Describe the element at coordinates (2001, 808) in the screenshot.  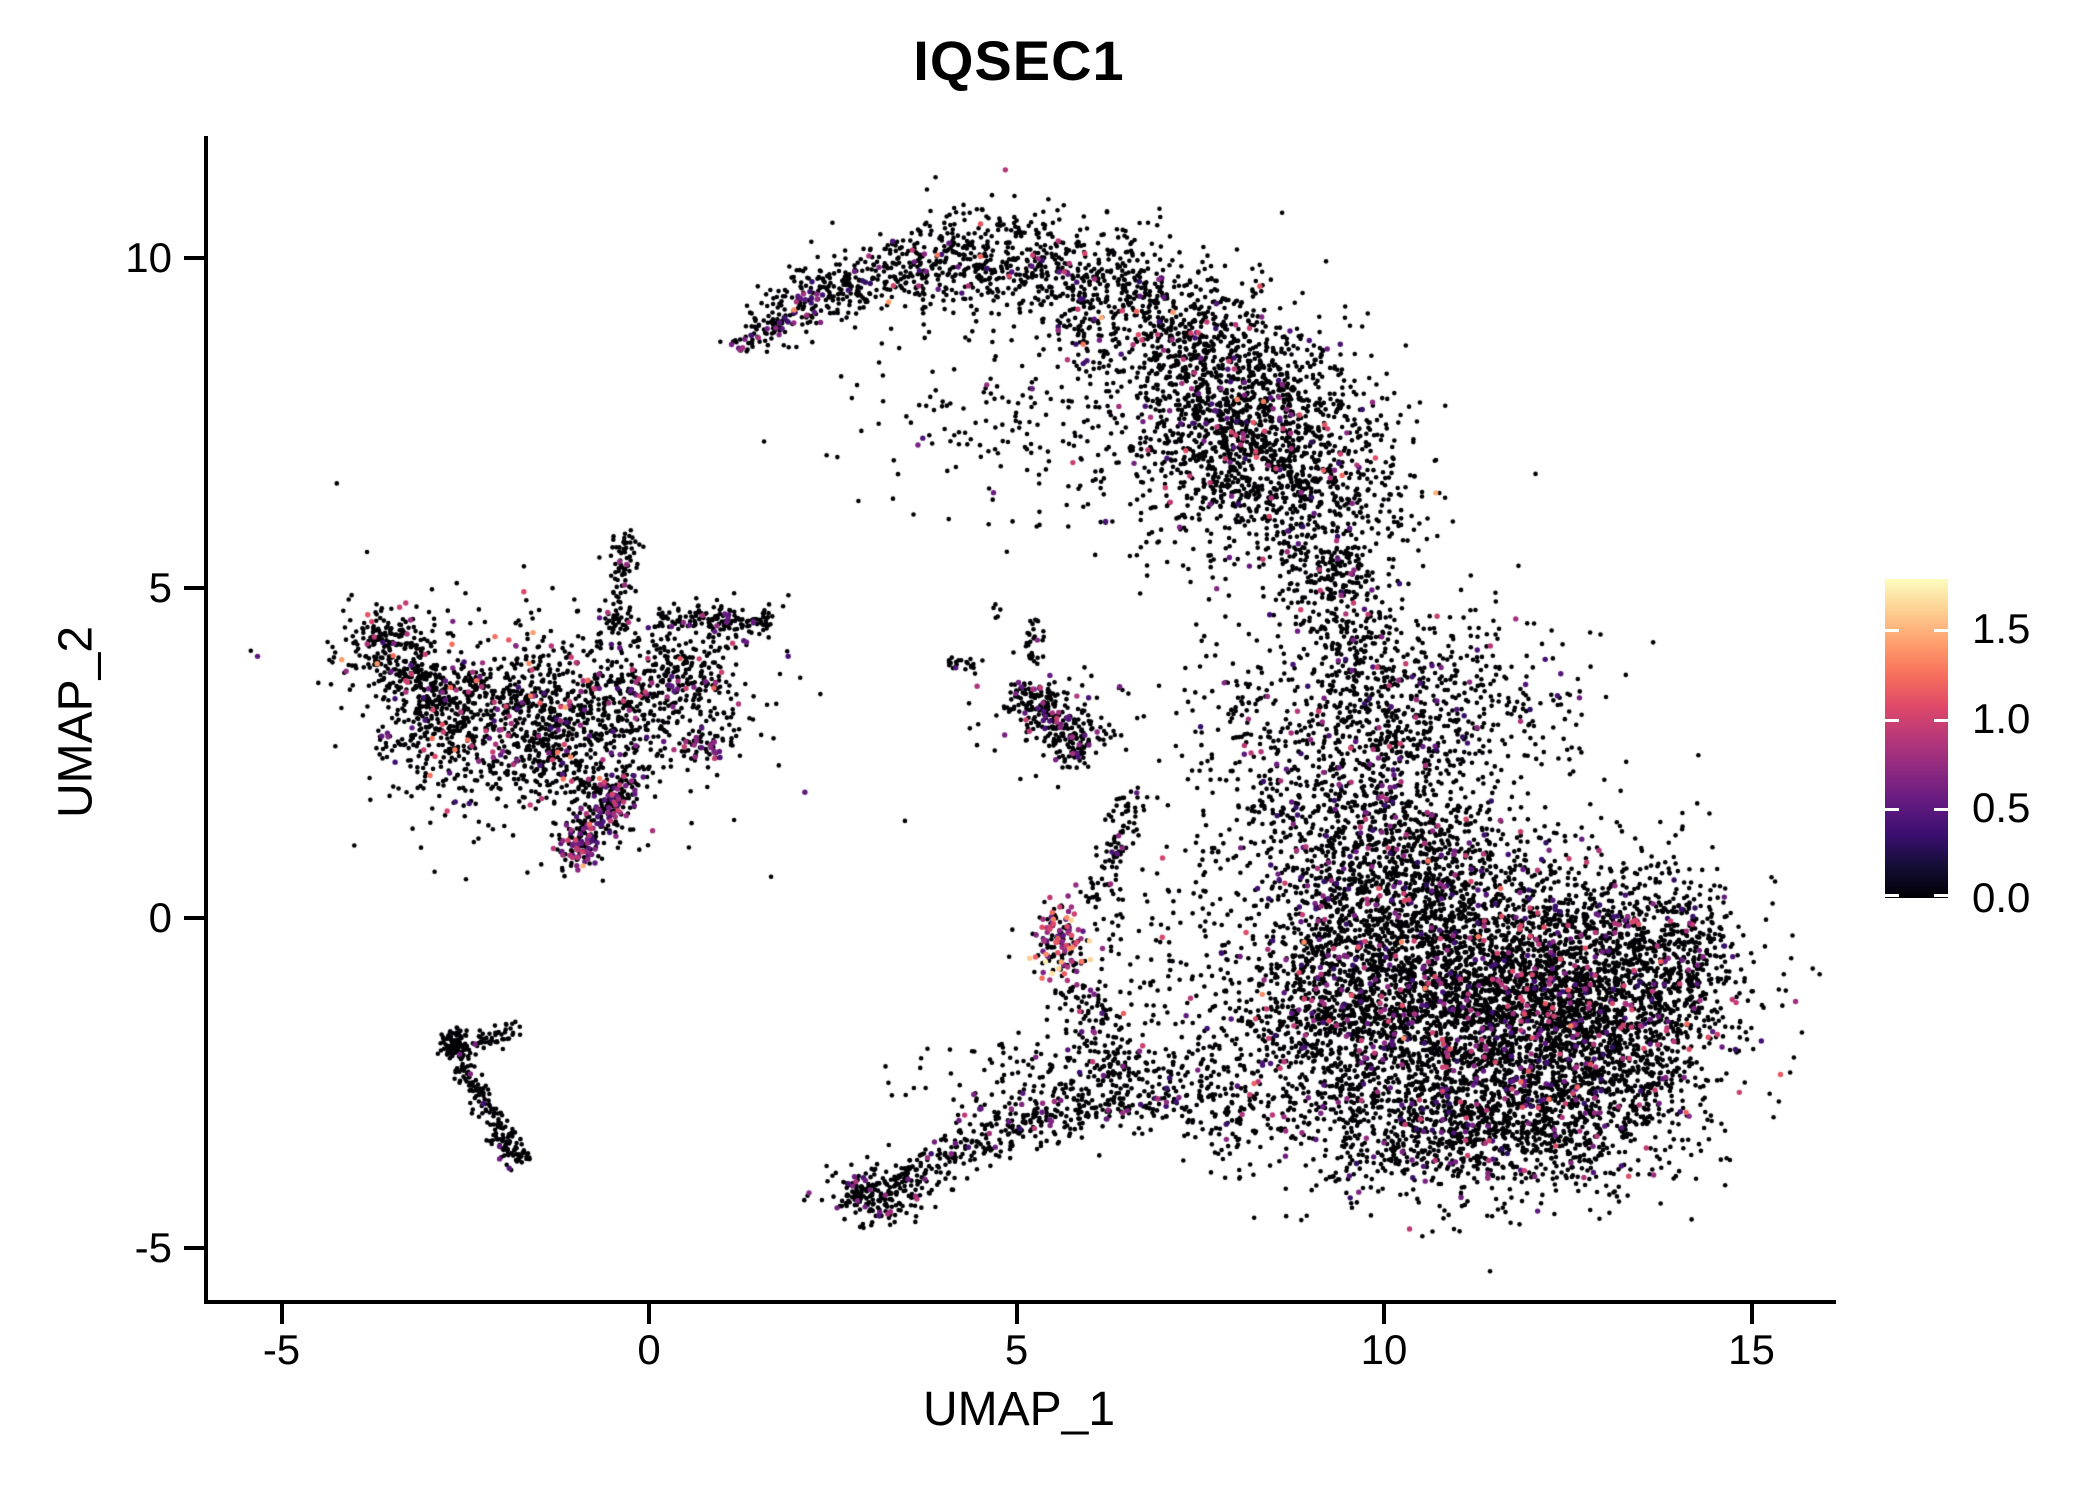
I see `colorbar-tick-label: 0.5` at that location.